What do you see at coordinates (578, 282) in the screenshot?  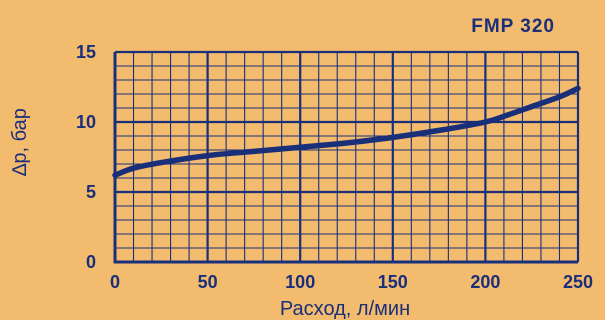 I see `x-tick-label: 250` at bounding box center [578, 282].